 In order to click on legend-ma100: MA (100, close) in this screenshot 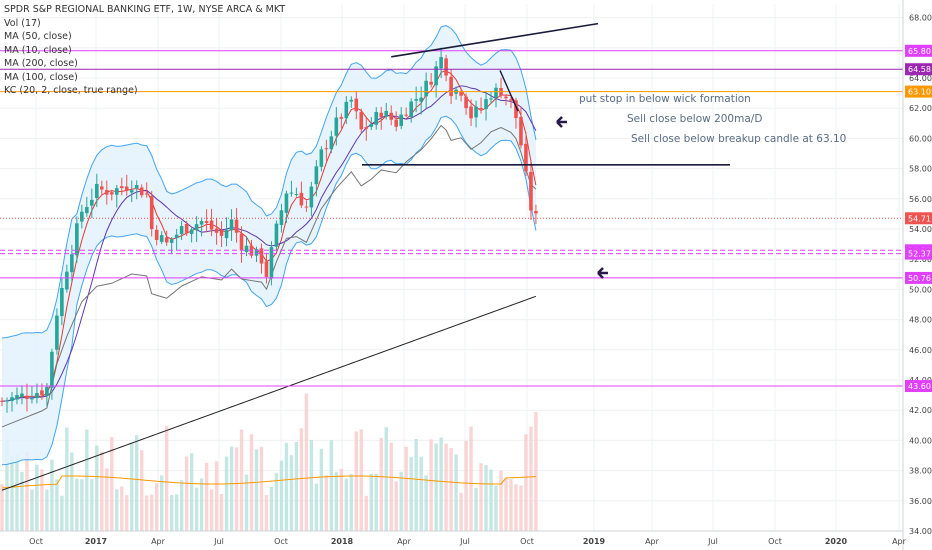, I will do `click(41, 77)`.